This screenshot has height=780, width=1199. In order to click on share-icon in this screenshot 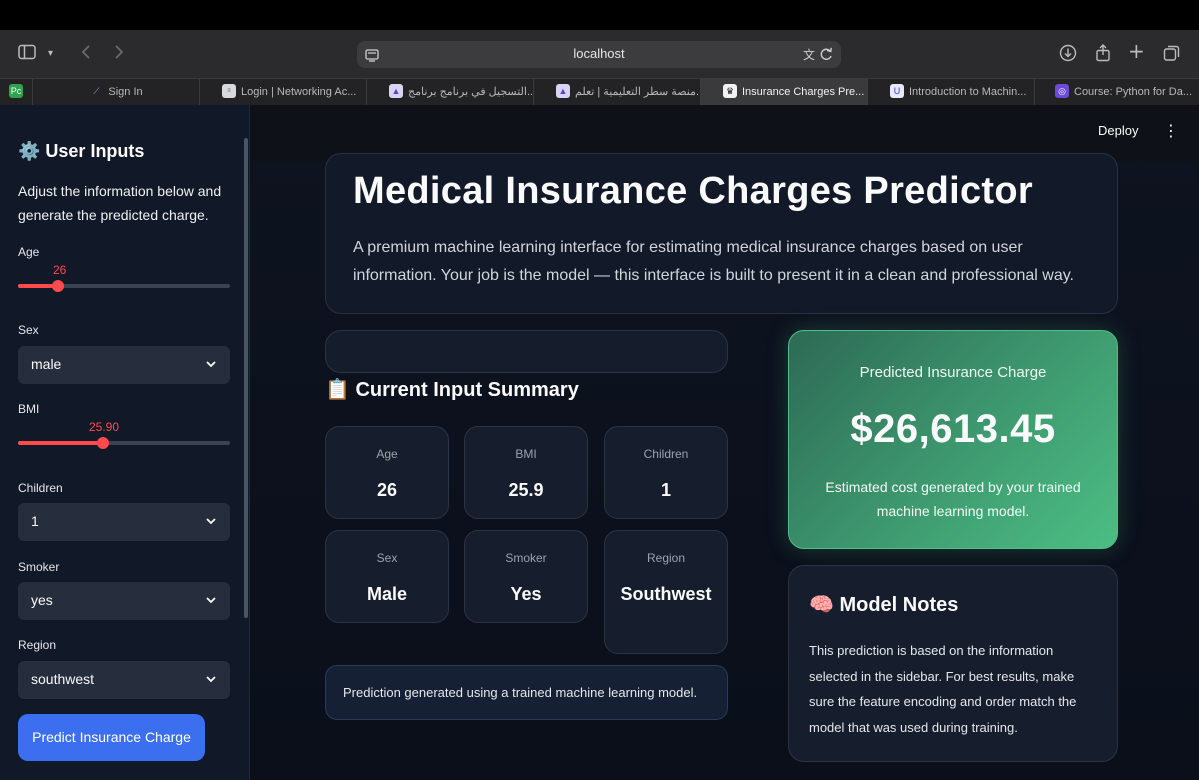, I will do `click(1103, 55)`.